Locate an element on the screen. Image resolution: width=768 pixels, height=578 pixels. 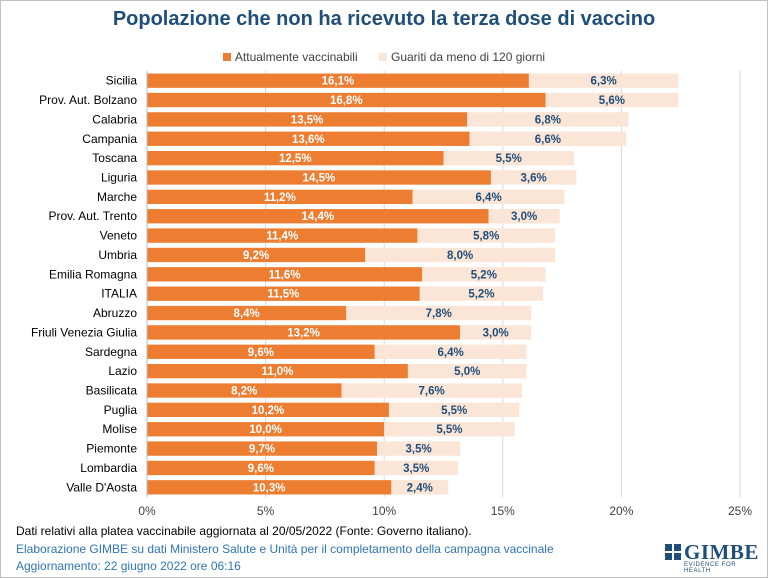
data-label-series2: 6,8% is located at coordinates (548, 120).